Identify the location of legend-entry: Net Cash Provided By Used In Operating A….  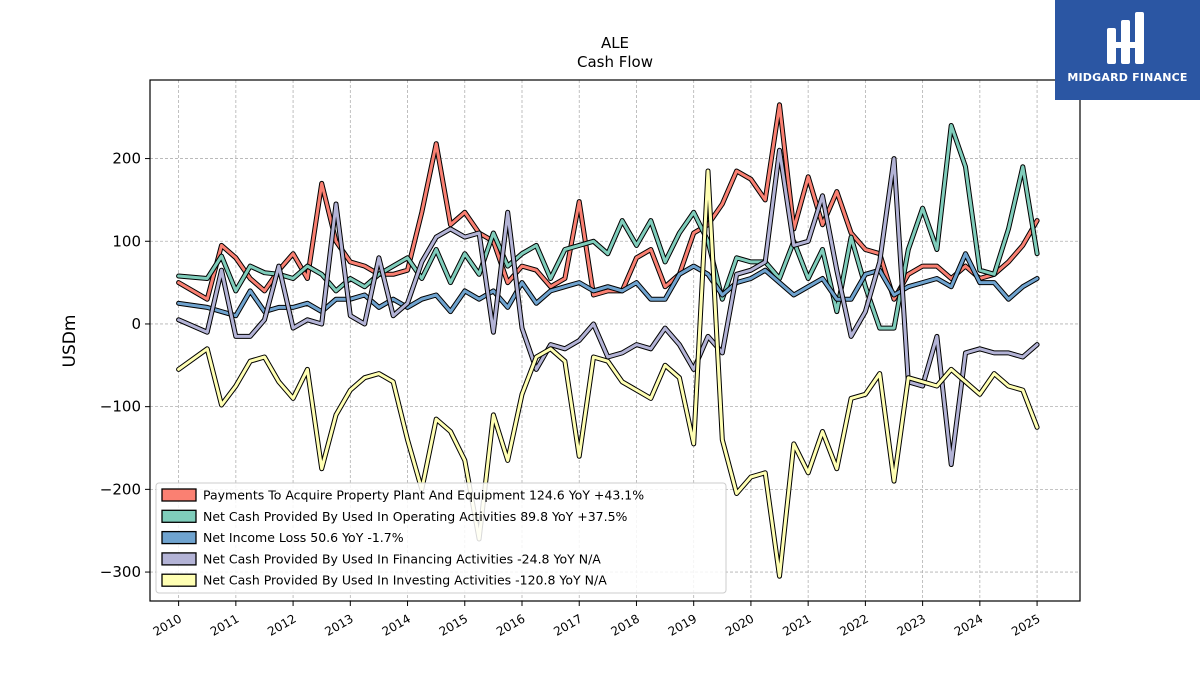
(415, 516).